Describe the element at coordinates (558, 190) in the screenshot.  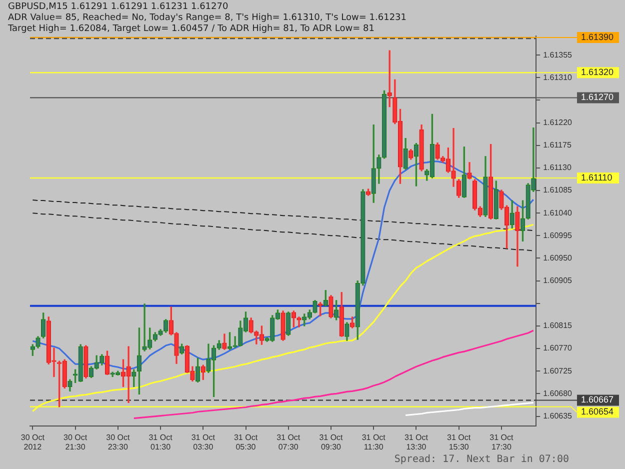
I see `y-tick-label: 1.61085` at that location.